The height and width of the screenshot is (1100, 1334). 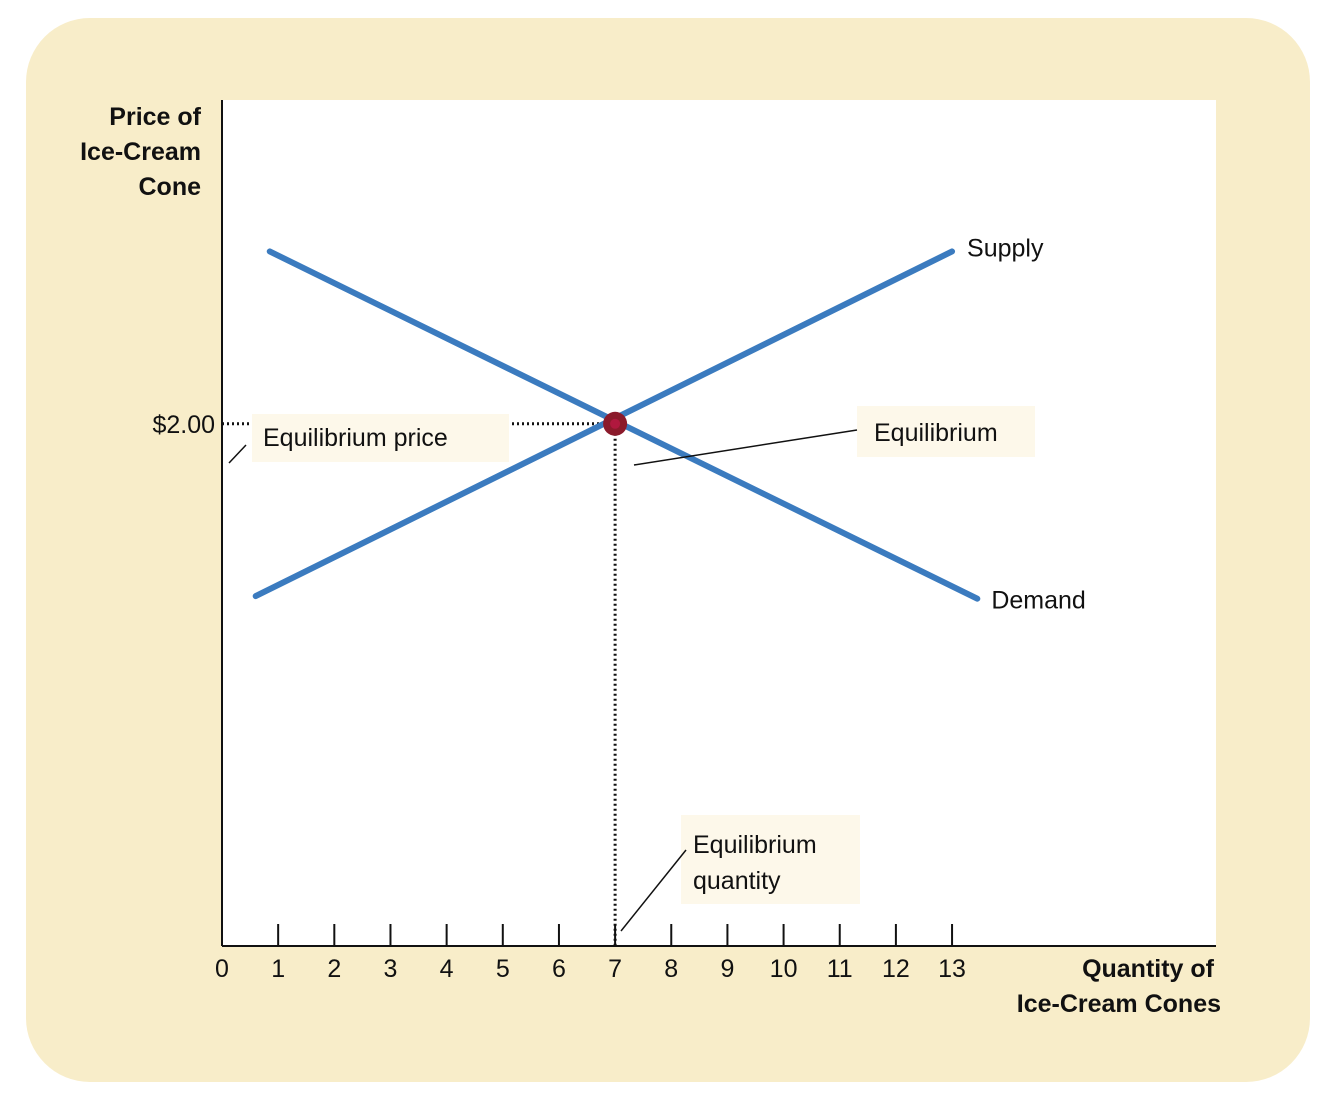 I want to click on equilibrium-price-box, so click(x=380, y=438).